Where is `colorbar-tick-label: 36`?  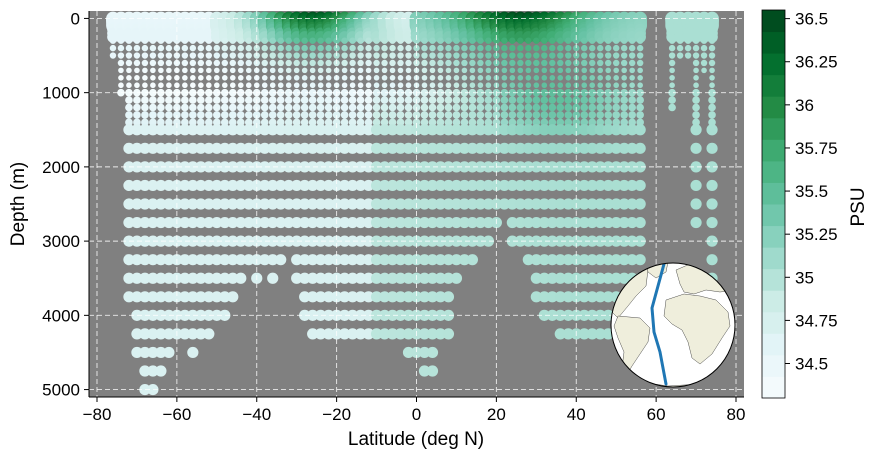 colorbar-tick-label: 36 is located at coordinates (804, 105).